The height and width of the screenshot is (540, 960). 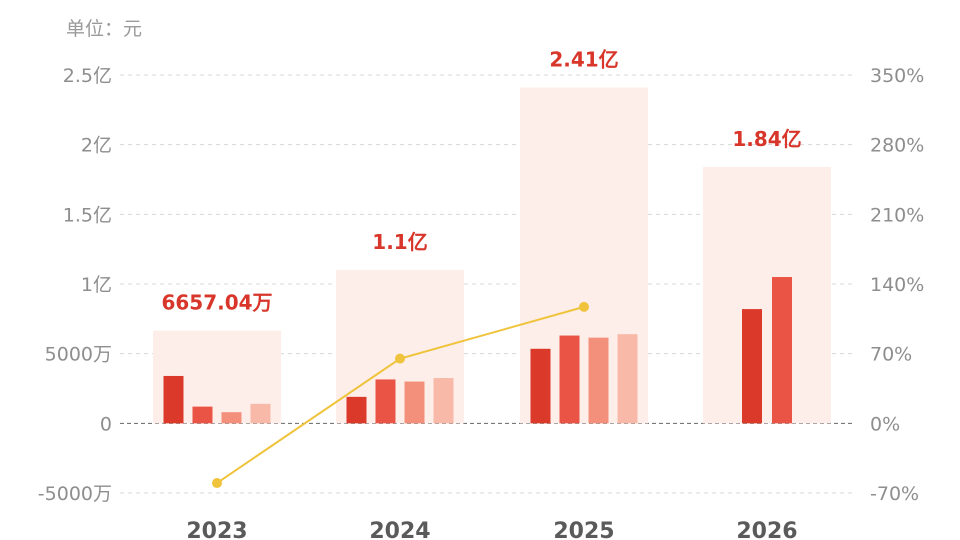 What do you see at coordinates (897, 215) in the screenshot?
I see `y-right-tick: 210%` at bounding box center [897, 215].